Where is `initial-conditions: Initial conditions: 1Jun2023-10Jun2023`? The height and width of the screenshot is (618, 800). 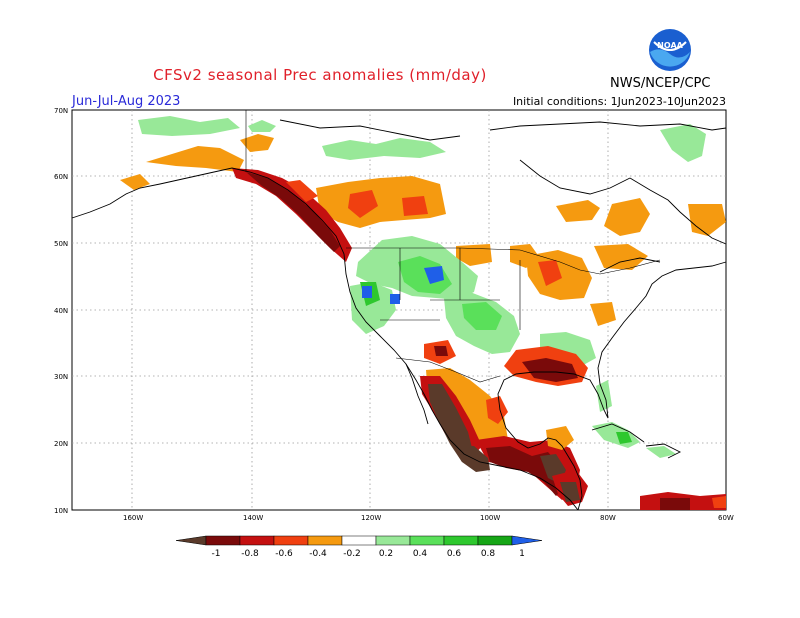
initial-conditions: Initial conditions: 1Jun2023-10Jun2023 is located at coordinates (619, 101).